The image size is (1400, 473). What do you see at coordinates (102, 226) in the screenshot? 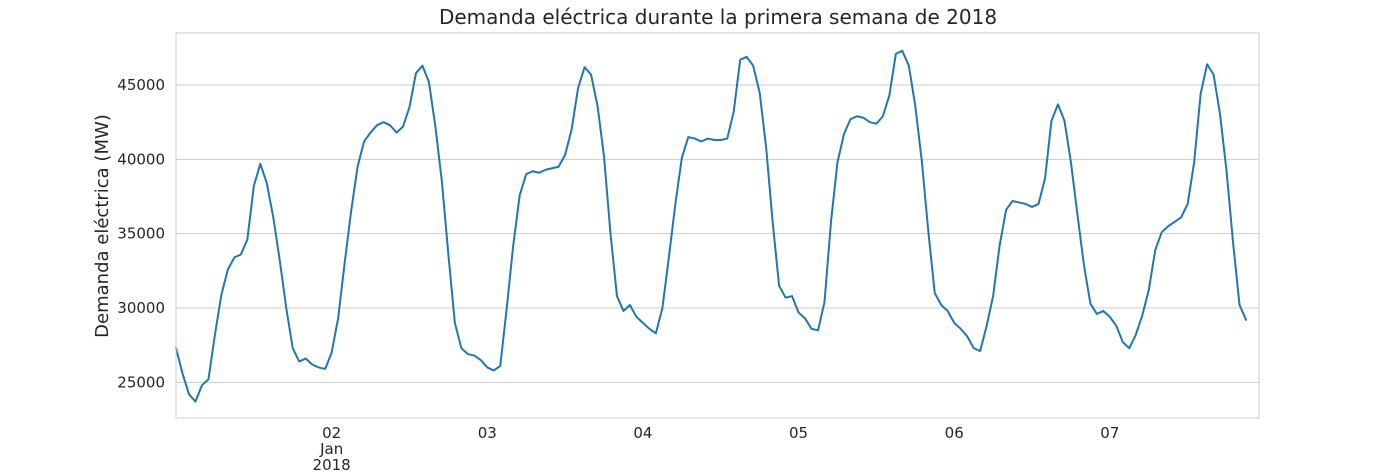
I see `y-axis-label: Demanda eléctrica (MW)` at bounding box center [102, 226].